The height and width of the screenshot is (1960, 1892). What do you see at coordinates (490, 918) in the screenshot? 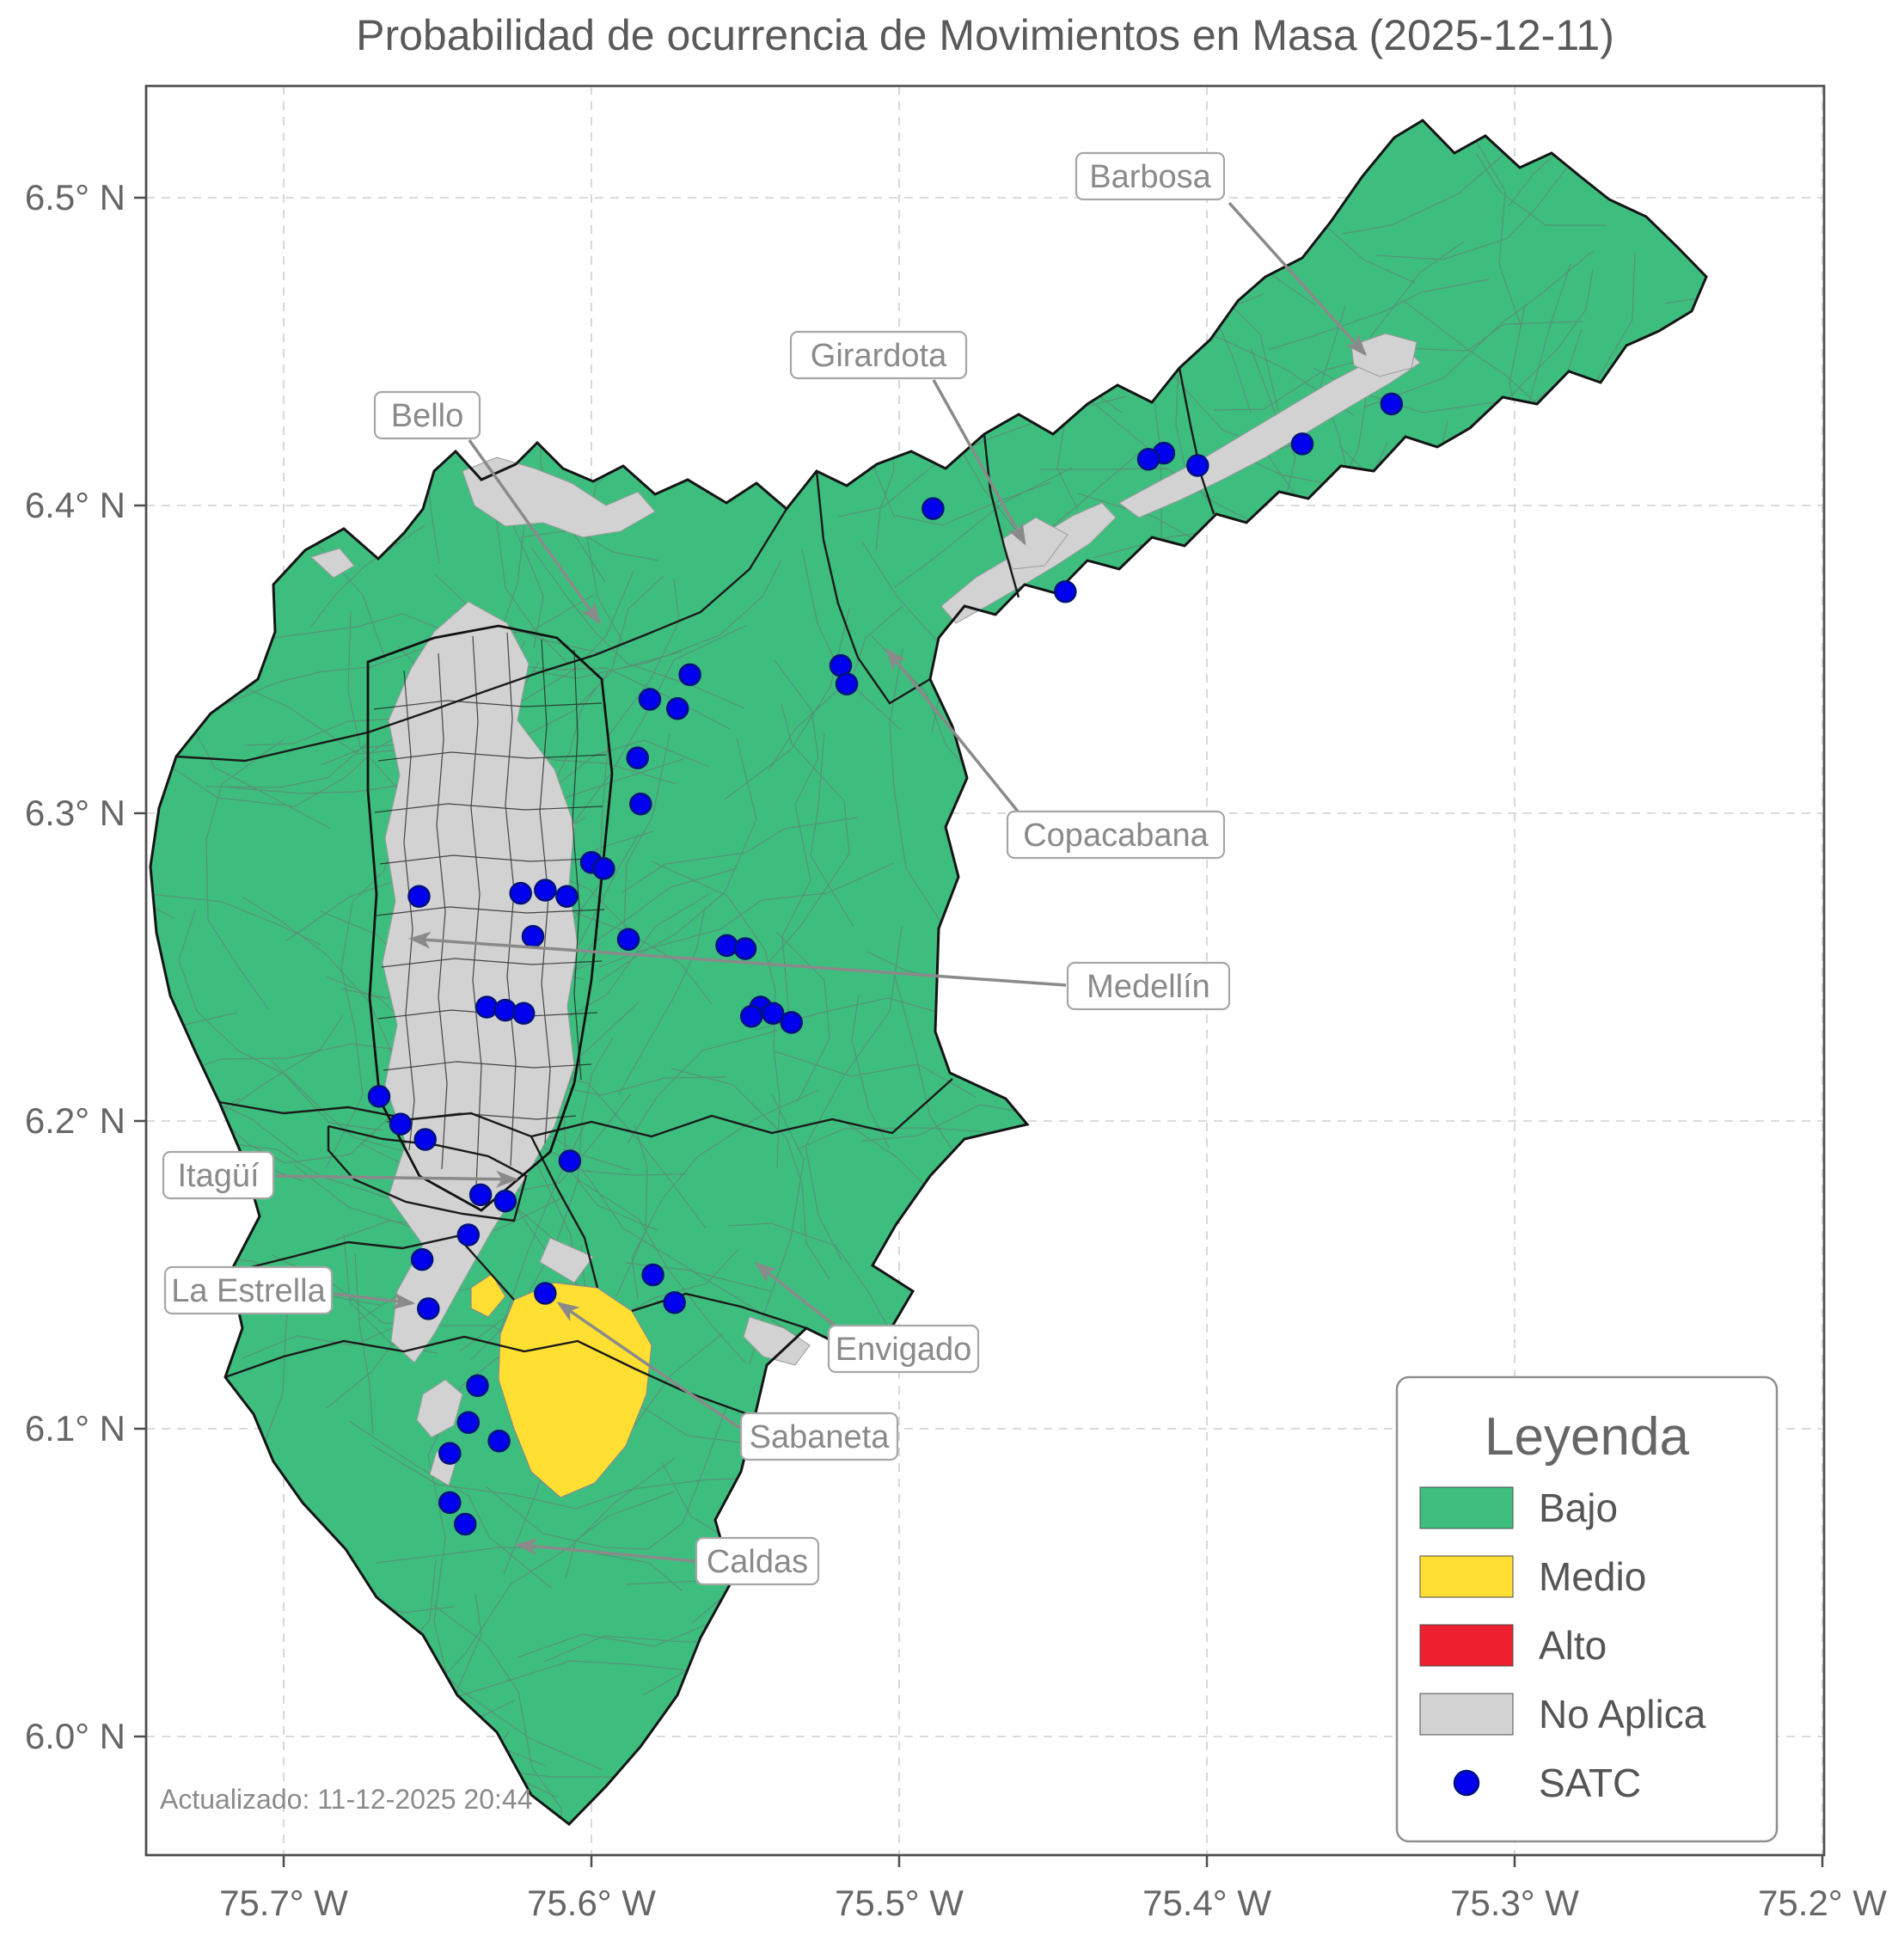
I see `urban-core-border` at bounding box center [490, 918].